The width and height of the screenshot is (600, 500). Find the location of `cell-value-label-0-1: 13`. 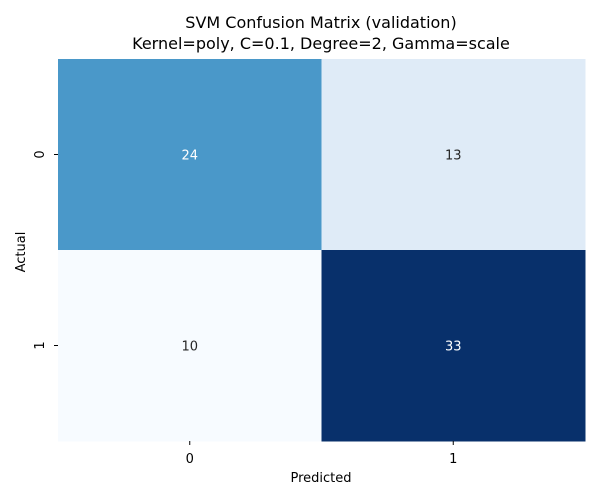

cell-value-label-0-1: 13 is located at coordinates (453, 156).